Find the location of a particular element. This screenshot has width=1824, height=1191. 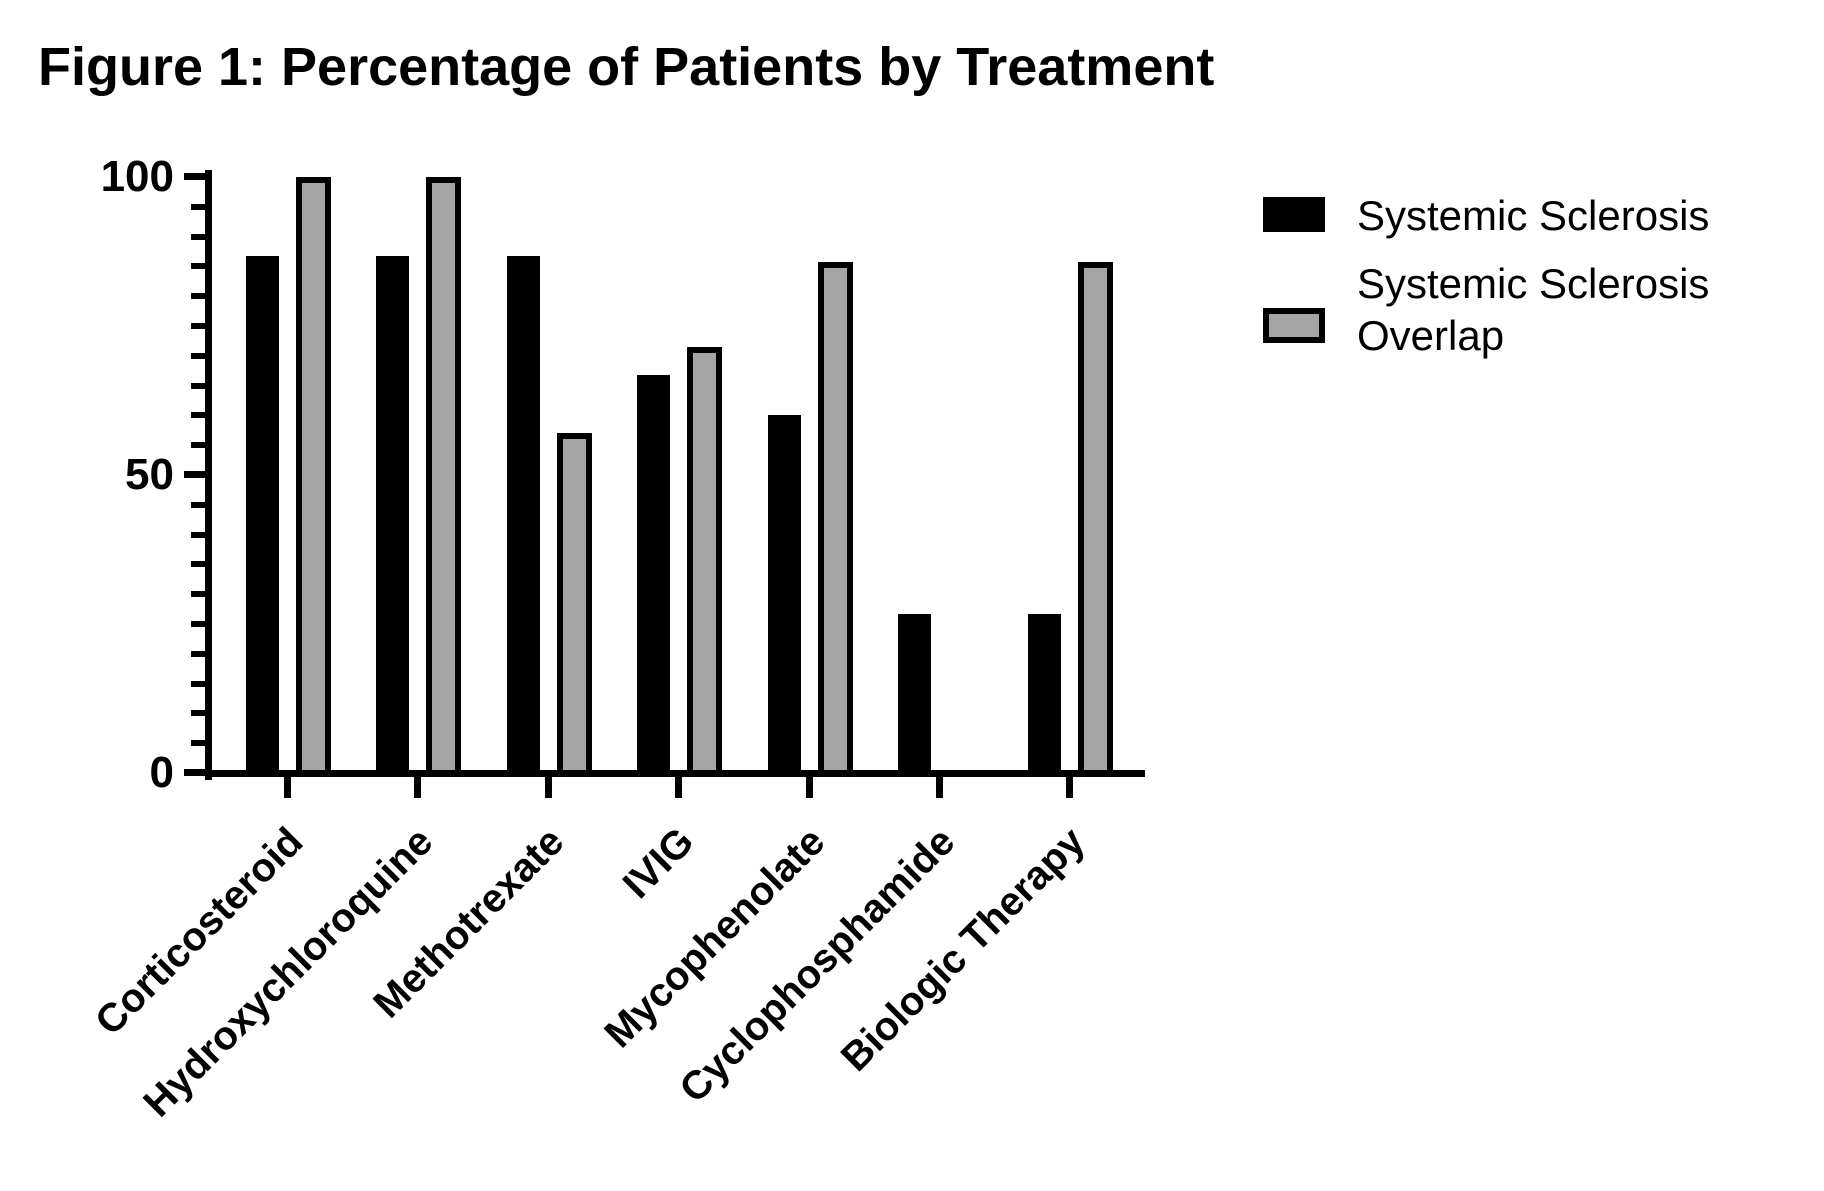

legend-swatch-systemic-sclerosis is located at coordinates (1294, 214).